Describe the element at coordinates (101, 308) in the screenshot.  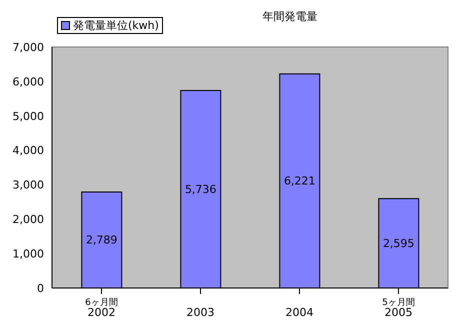
I see `x-tick-label: 6ヶ月間 2002` at that location.